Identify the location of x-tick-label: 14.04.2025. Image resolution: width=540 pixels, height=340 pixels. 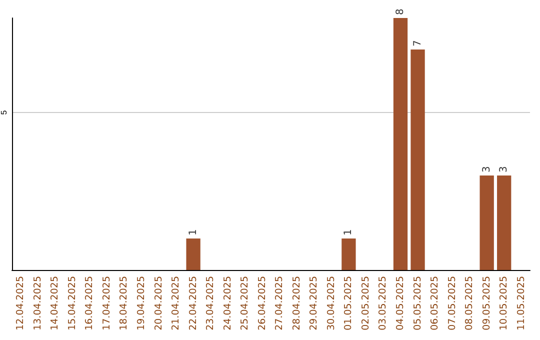
(55, 303).